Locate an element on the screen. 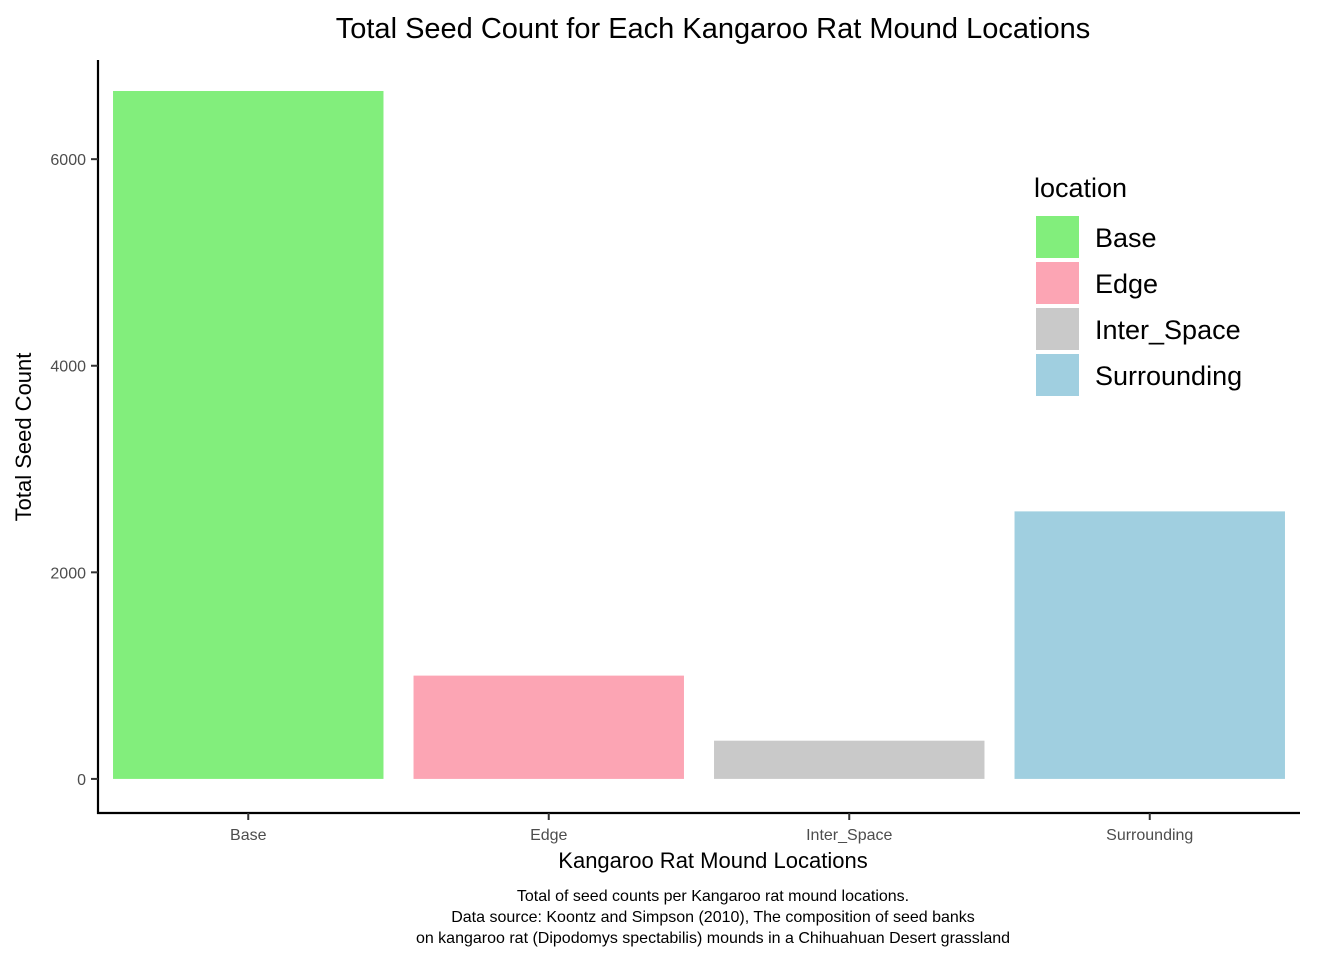 The image size is (1344, 960). x-tick-label: Inter_Space is located at coordinates (849, 835).